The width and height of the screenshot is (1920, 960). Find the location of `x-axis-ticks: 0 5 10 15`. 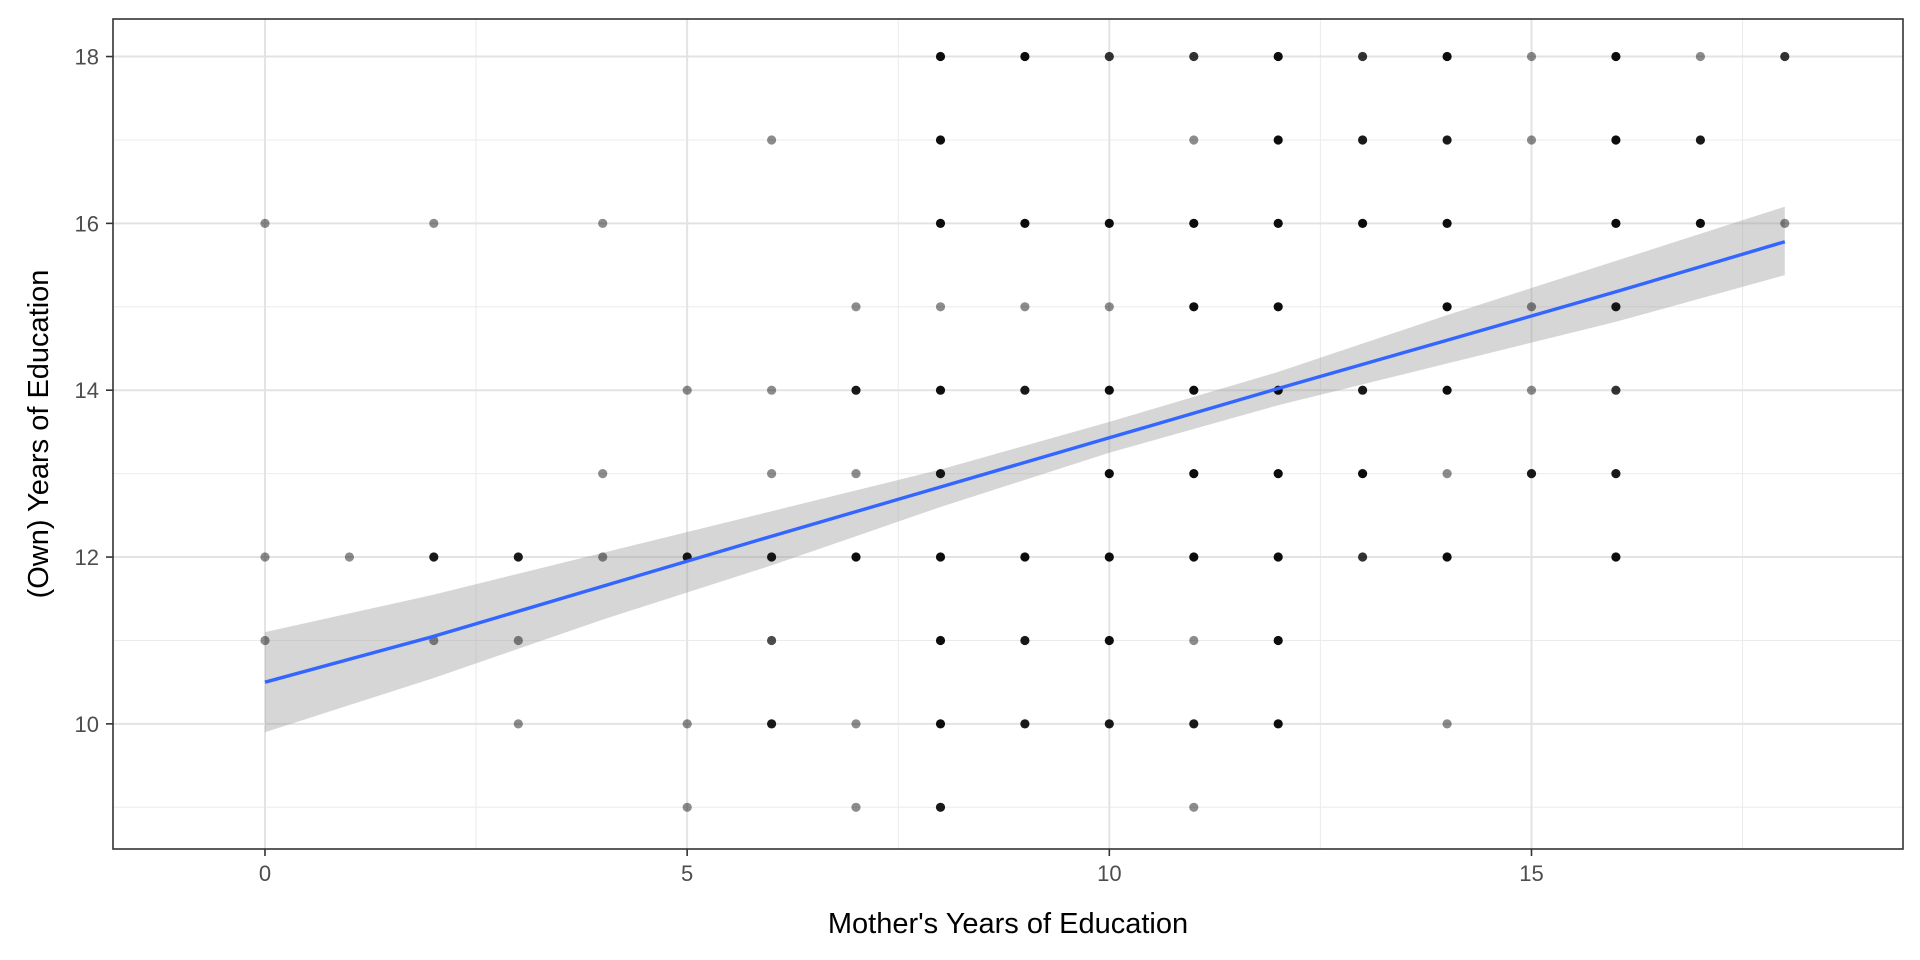

x-axis-ticks: 0 5 10 15 is located at coordinates (901, 867).